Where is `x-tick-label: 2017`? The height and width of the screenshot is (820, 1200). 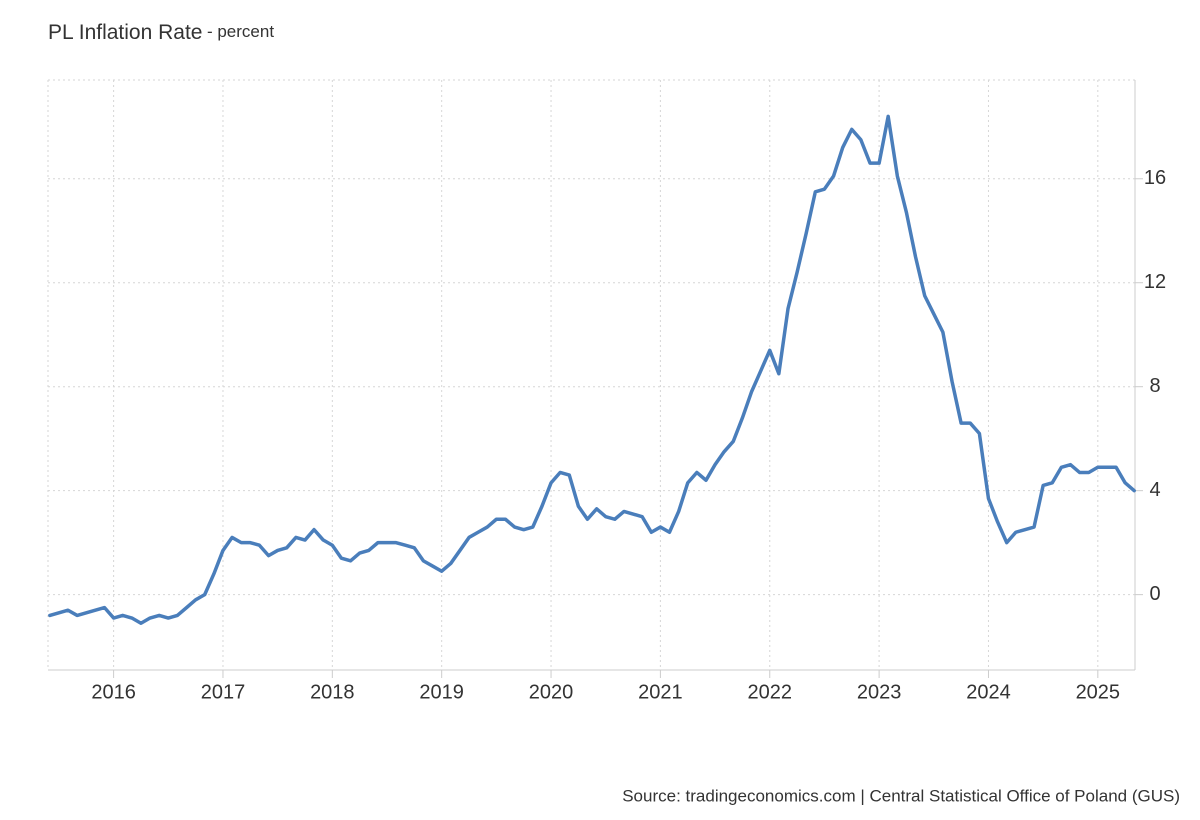
x-tick-label: 2017 is located at coordinates (223, 692).